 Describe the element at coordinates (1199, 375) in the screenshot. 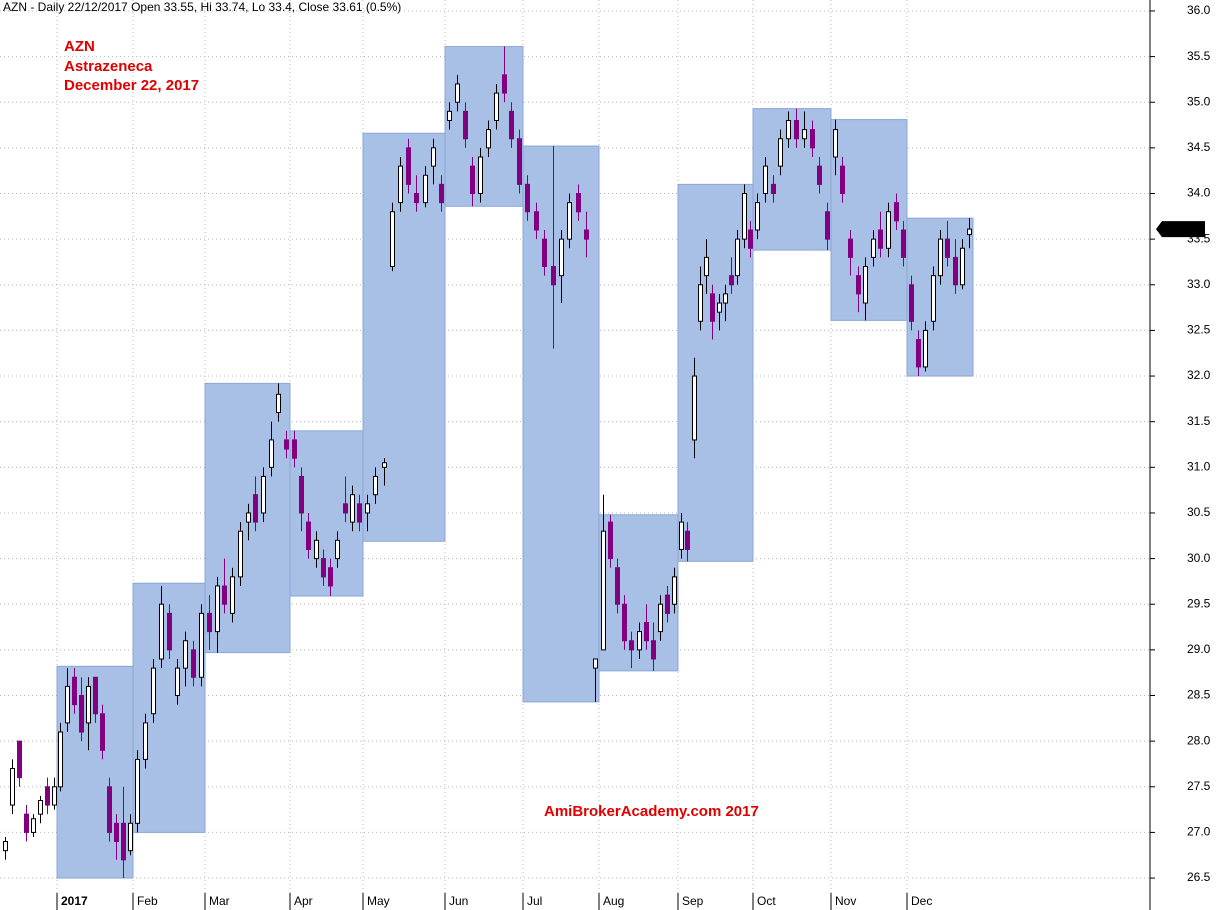

I see `y-tick-label: 32.0` at that location.